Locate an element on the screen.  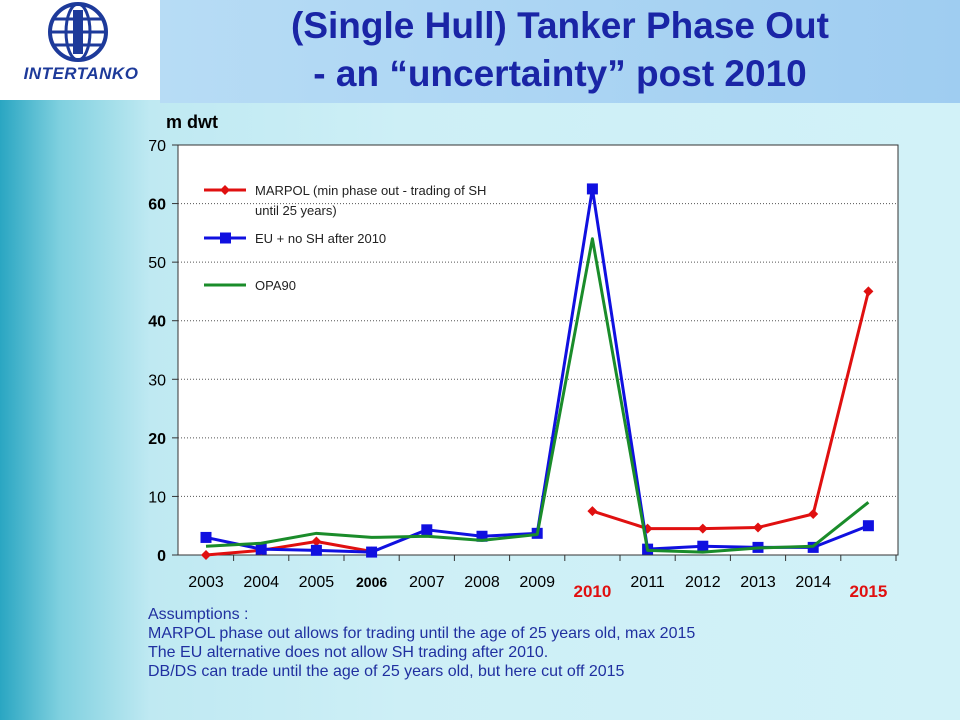
intertanko-logo: INTERTANKO is located at coordinates (80, 50).